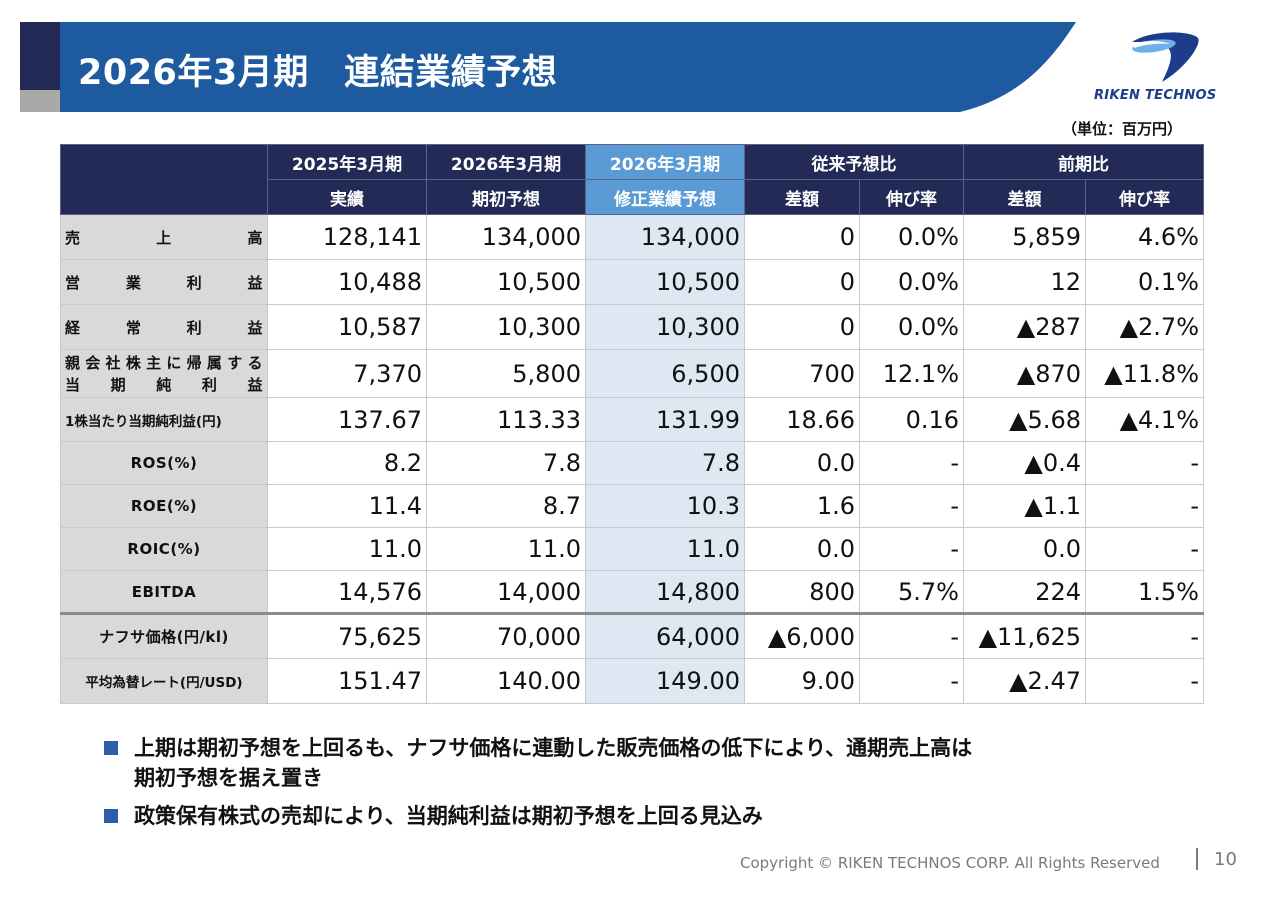  What do you see at coordinates (1144, 282) in the screenshot?
I see `cell: 0.1%` at bounding box center [1144, 282].